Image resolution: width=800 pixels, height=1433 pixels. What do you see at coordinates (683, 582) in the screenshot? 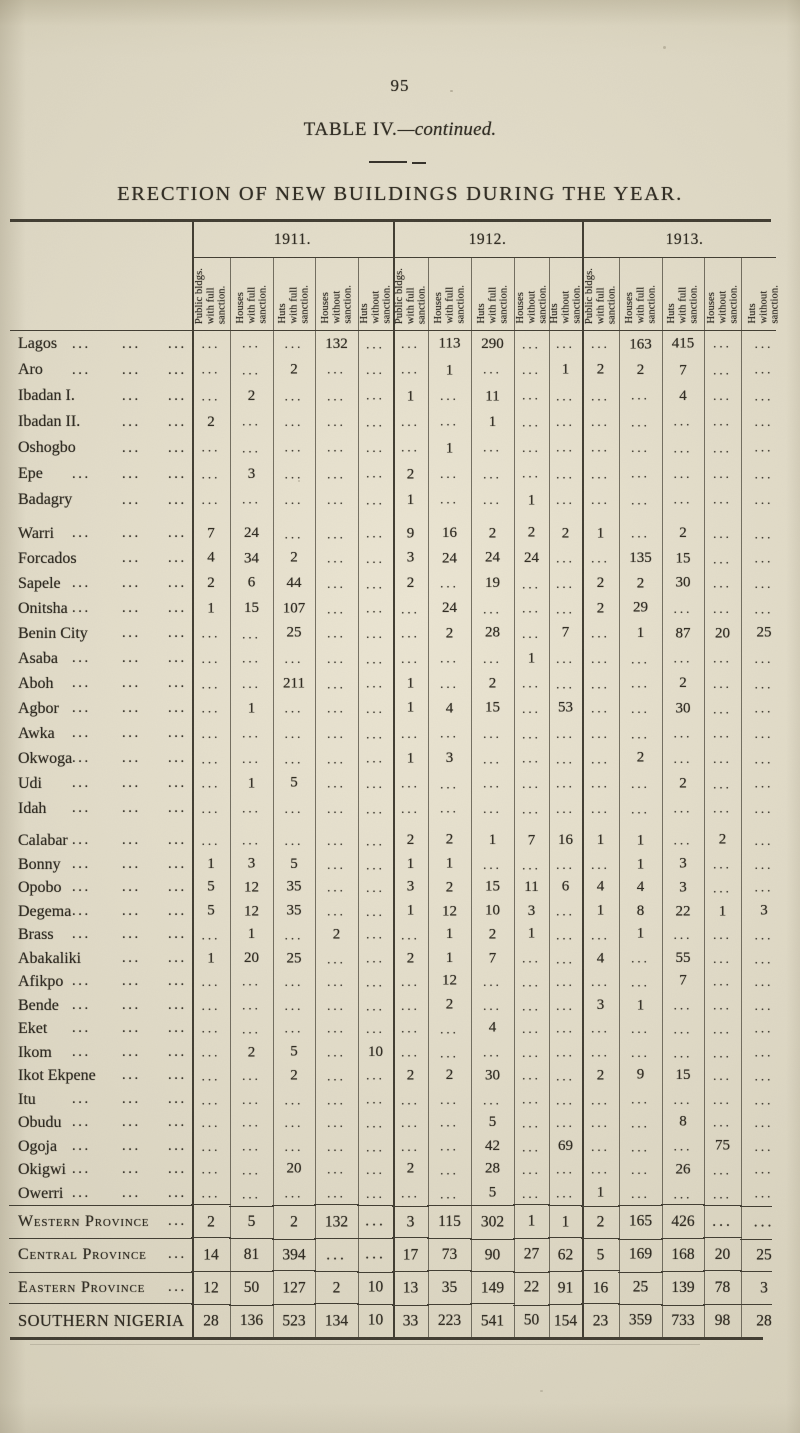
I see `value-cell: 30` at bounding box center [683, 582].